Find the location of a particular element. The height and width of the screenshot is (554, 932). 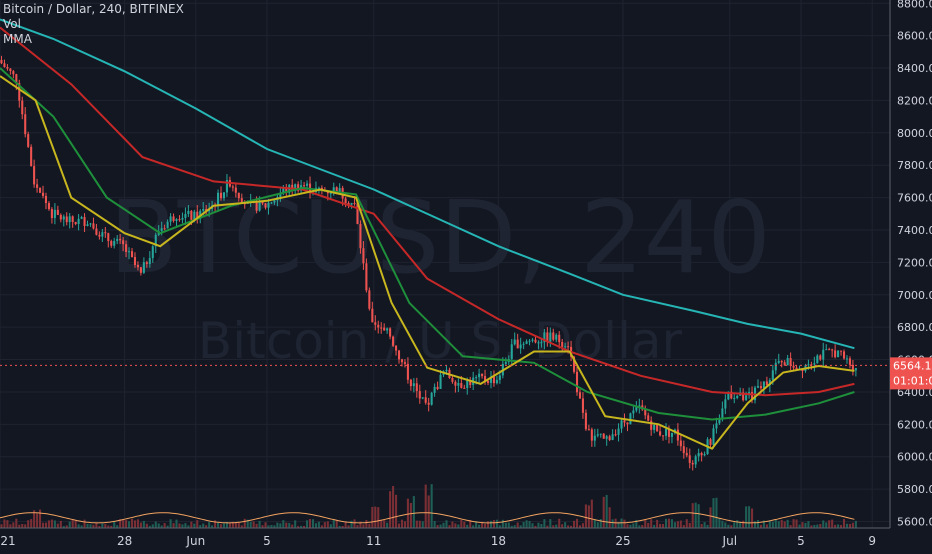

price-tick-label: 7000.0 is located at coordinates (914, 295).